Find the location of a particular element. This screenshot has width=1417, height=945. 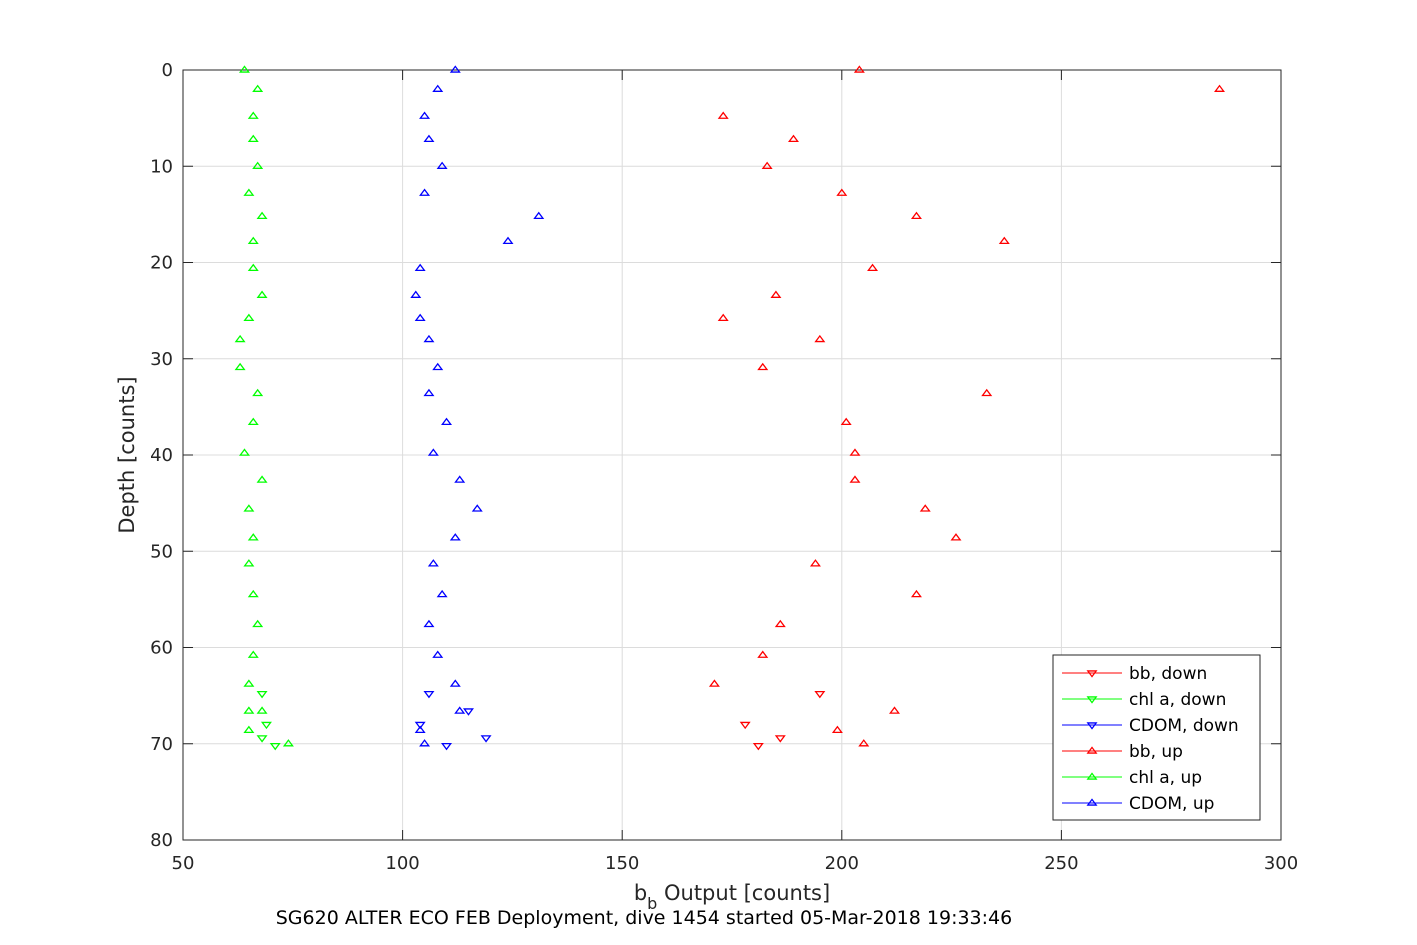

legend-label: bb, down is located at coordinates (1168, 674).